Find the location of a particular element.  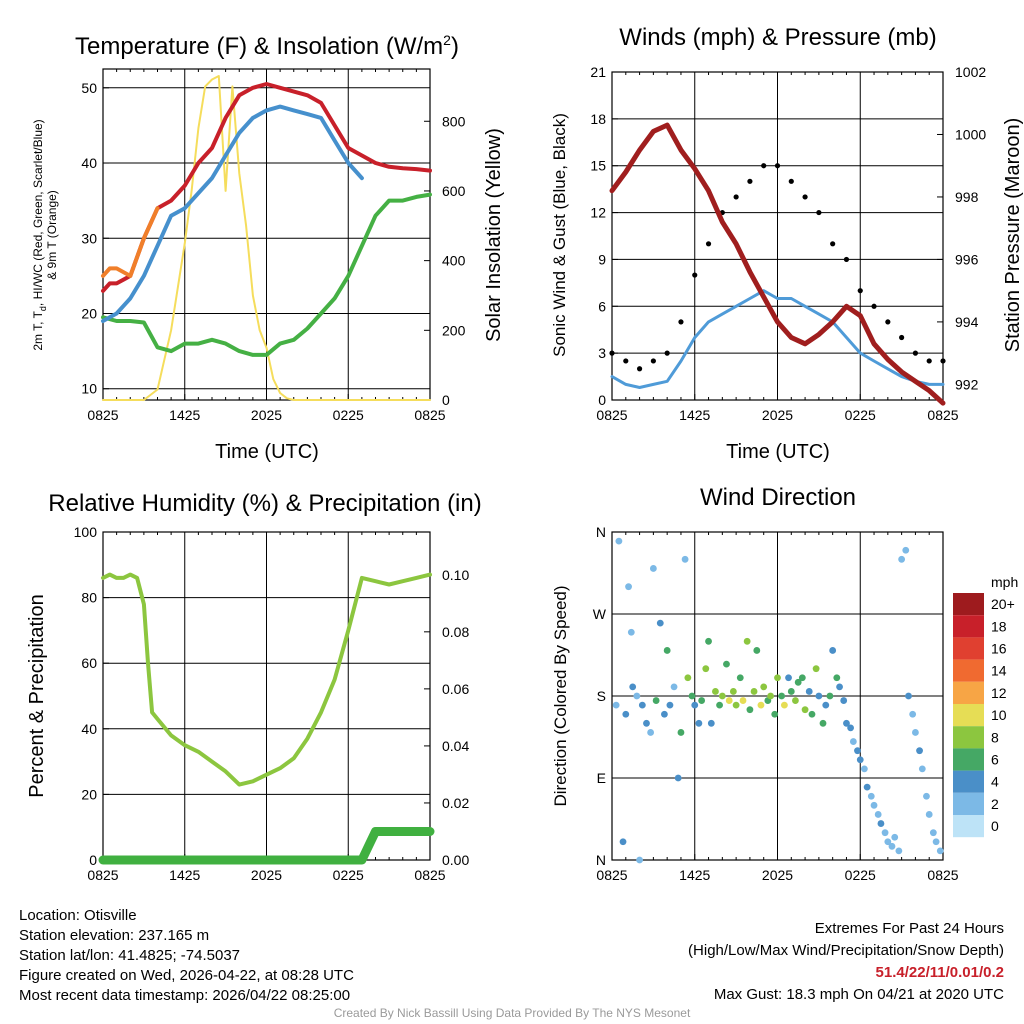

x-tick-label: 1425 is located at coordinates (694, 415).